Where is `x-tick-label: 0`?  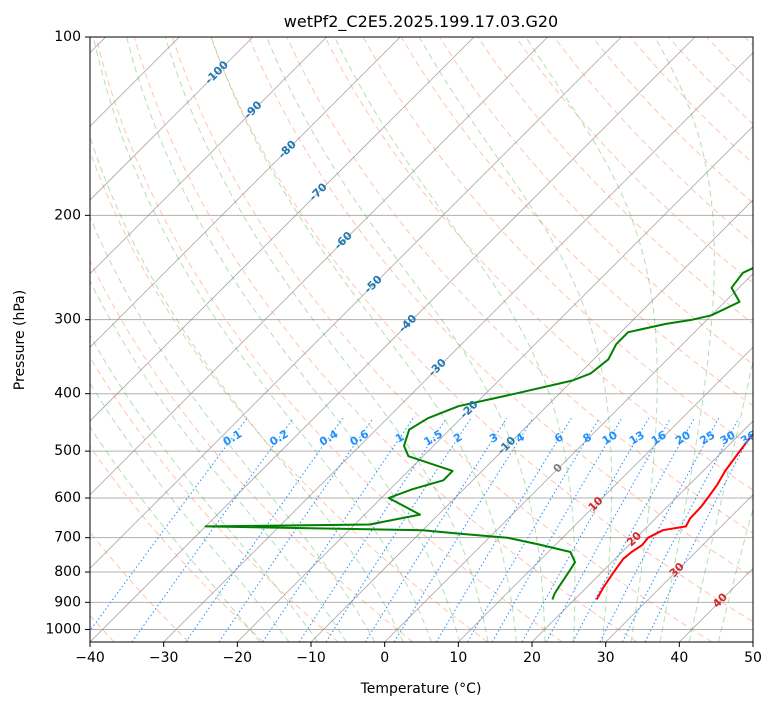
x-tick-label: 0 is located at coordinates (384, 658).